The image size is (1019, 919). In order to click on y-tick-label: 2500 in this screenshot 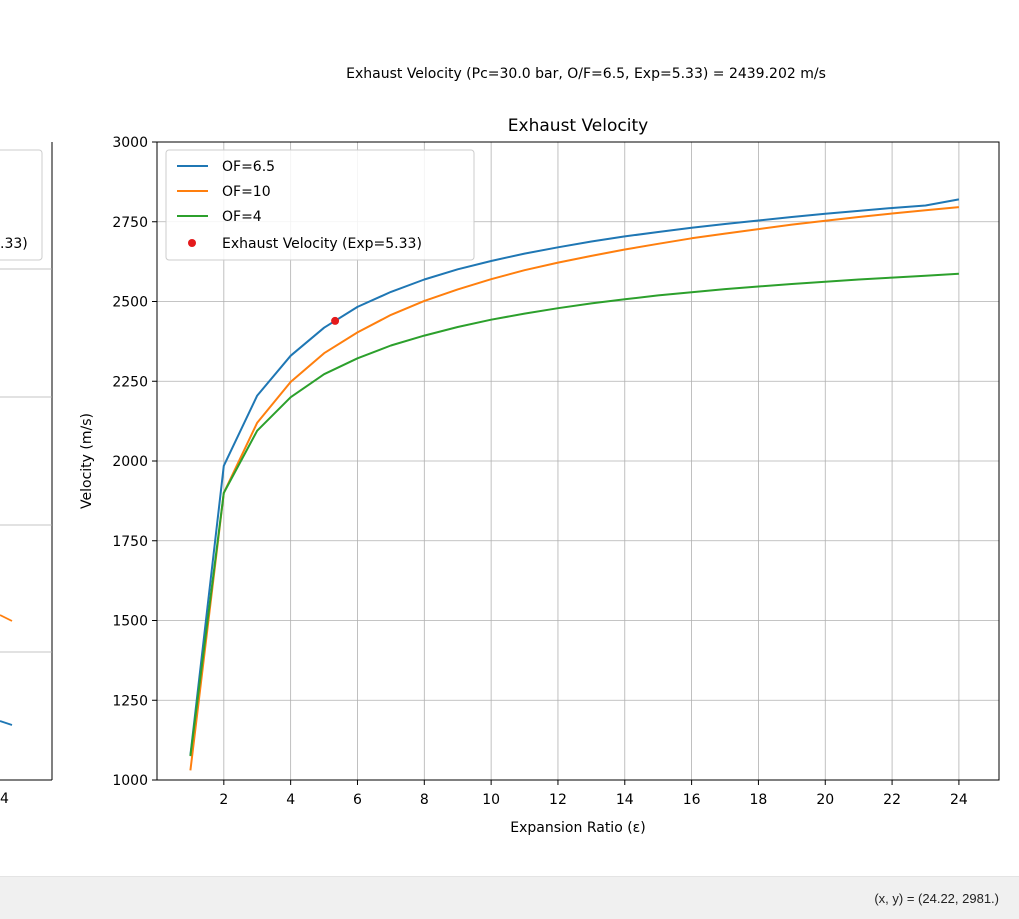, I will do `click(130, 303)`.